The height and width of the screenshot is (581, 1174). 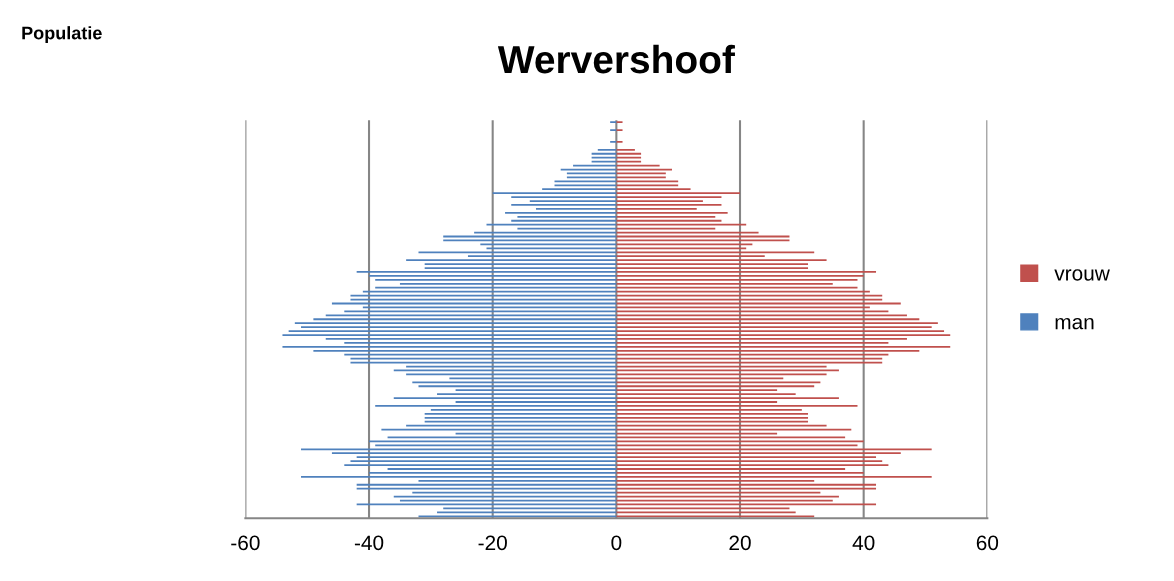 What do you see at coordinates (863, 543) in the screenshot?
I see `x-tick-label: 40` at bounding box center [863, 543].